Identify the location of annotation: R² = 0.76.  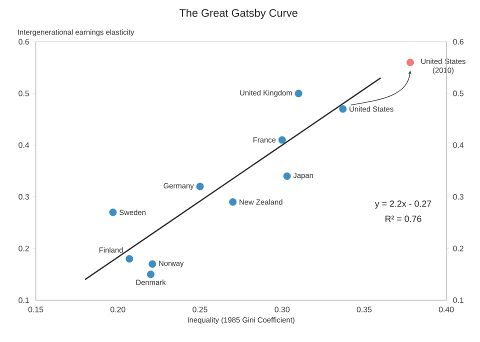
(404, 219).